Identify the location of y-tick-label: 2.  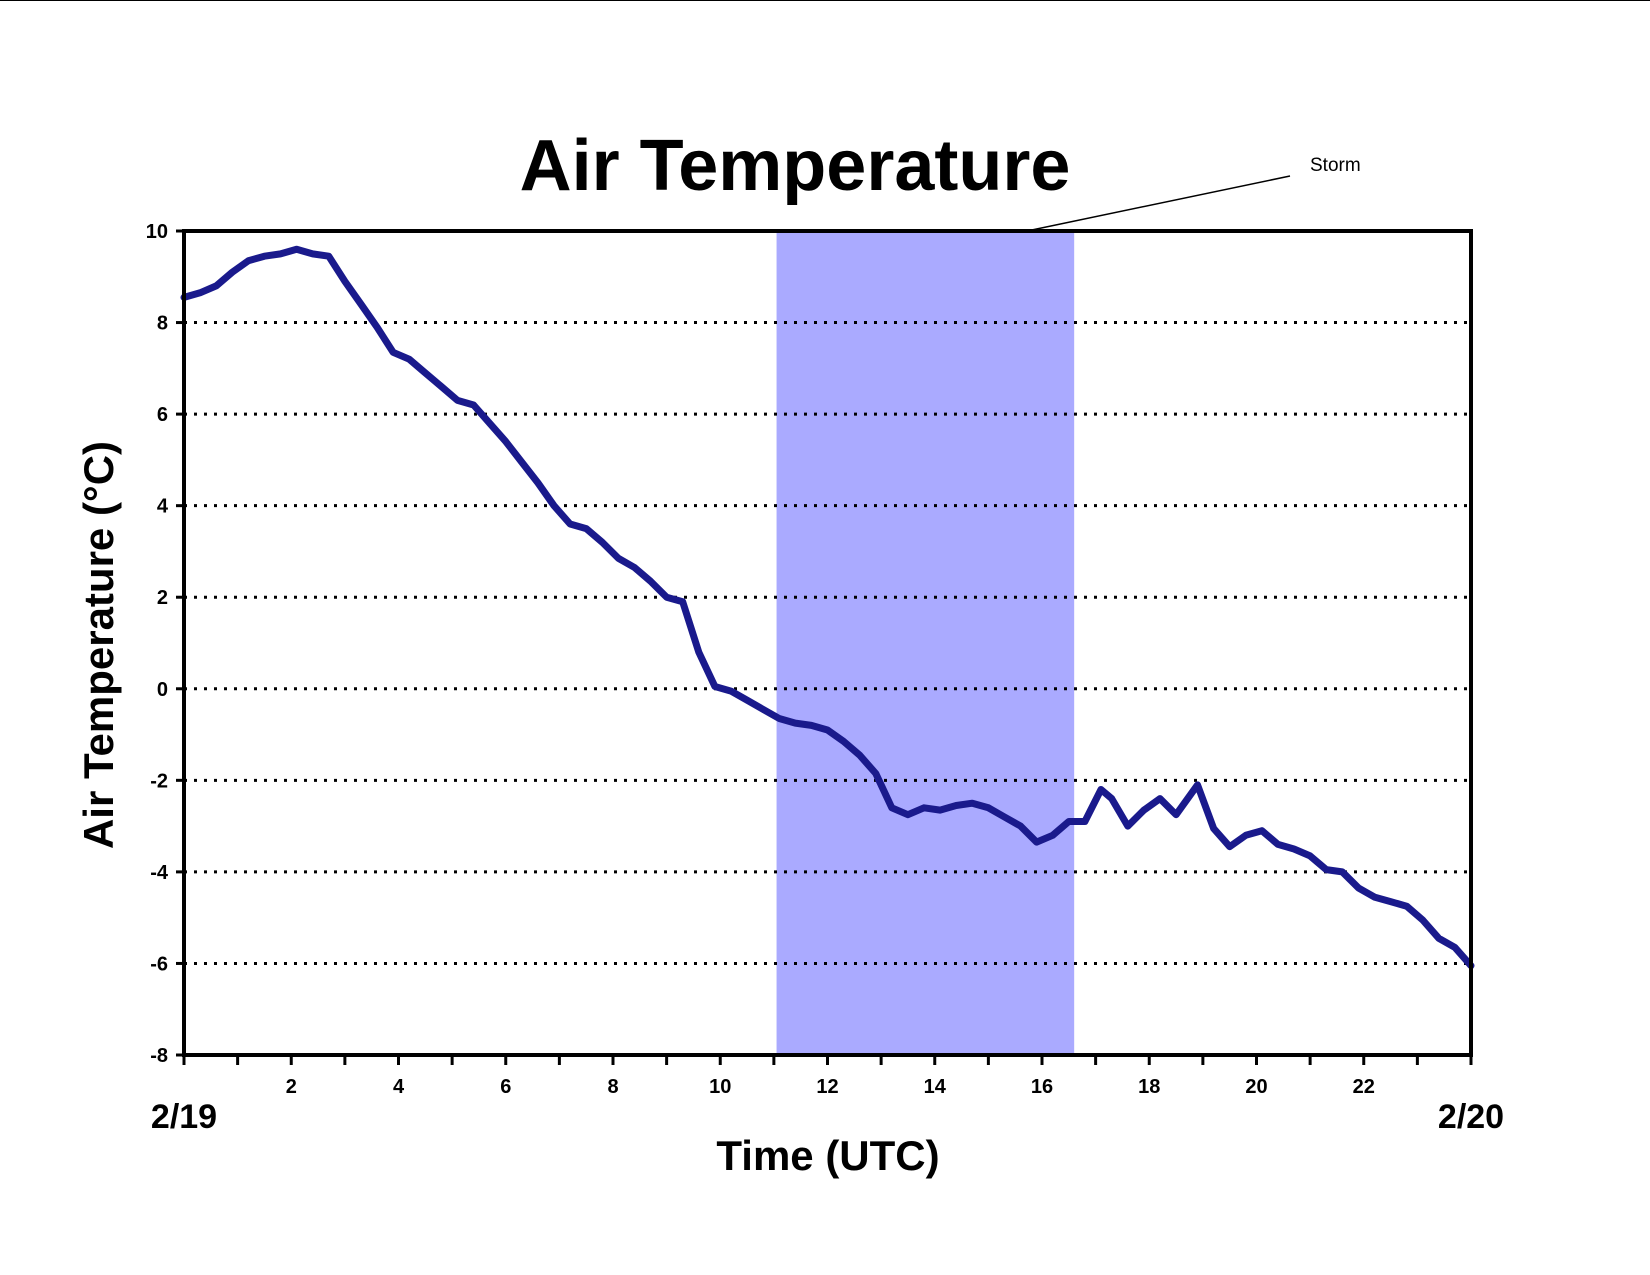
(162, 598).